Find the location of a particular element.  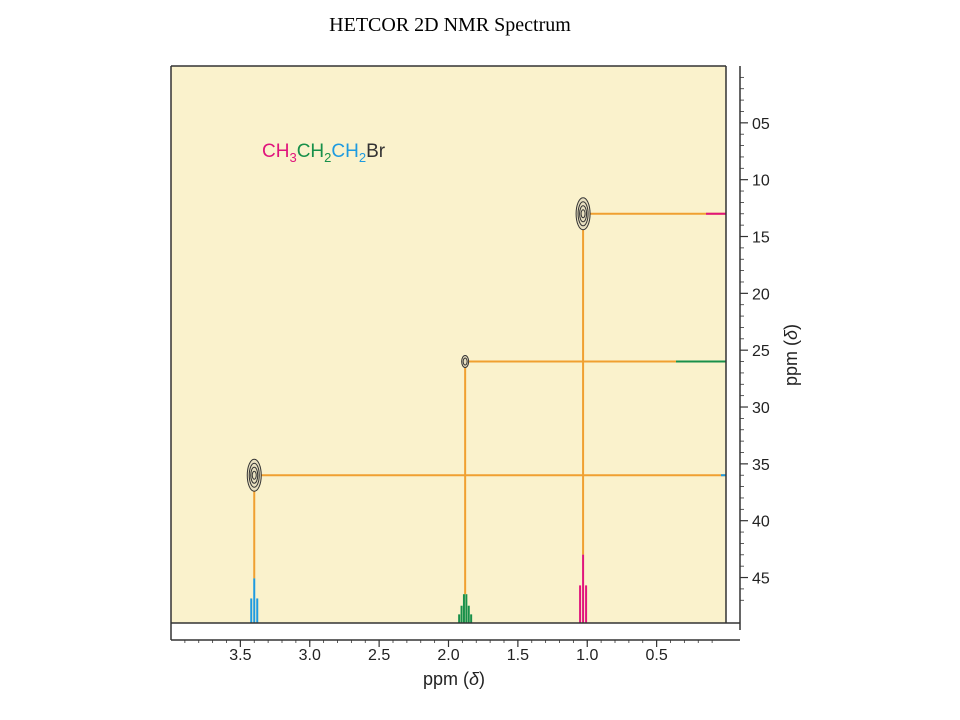

x-tick-label: 3.0 is located at coordinates (310, 655).